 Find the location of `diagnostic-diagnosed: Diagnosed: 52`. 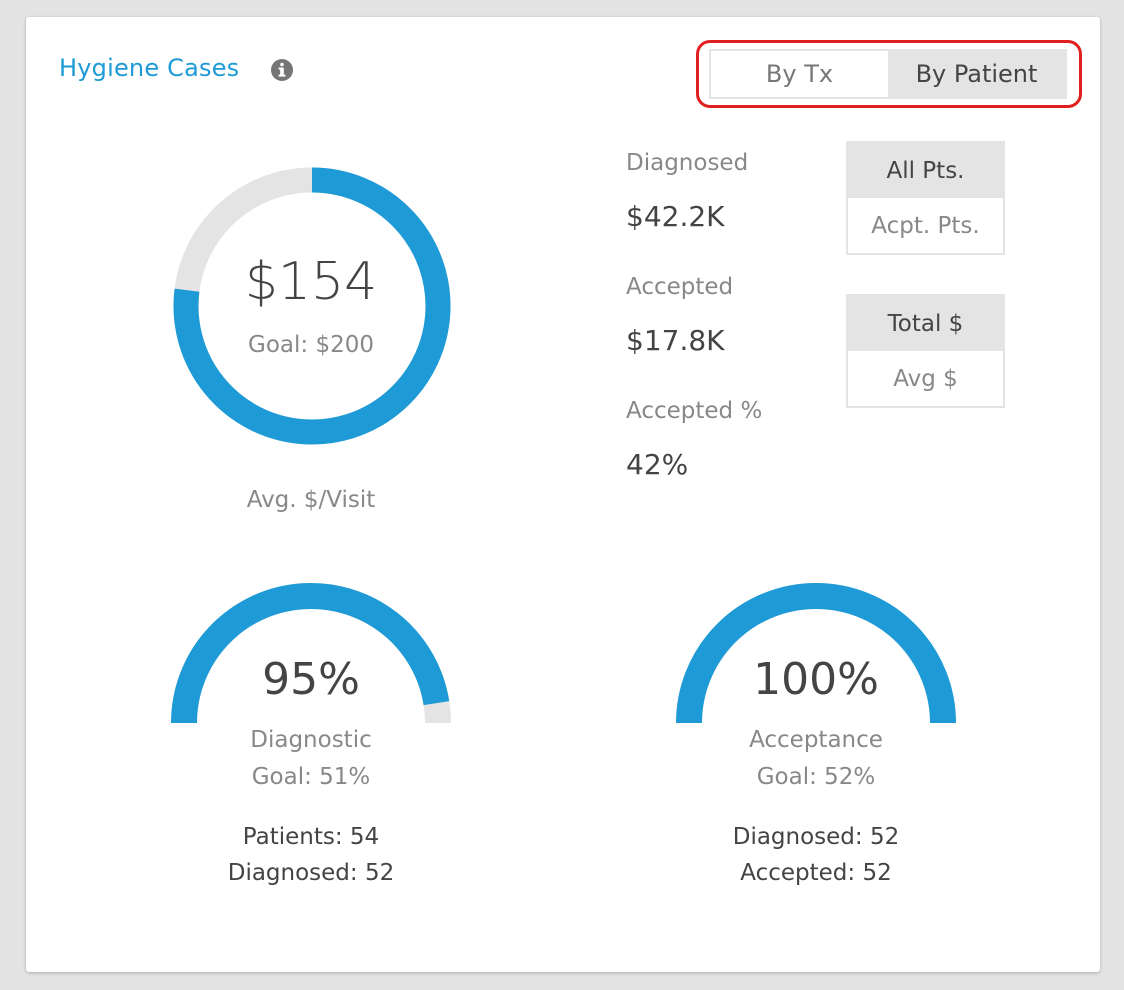

diagnostic-diagnosed: Diagnosed: 52 is located at coordinates (311, 873).